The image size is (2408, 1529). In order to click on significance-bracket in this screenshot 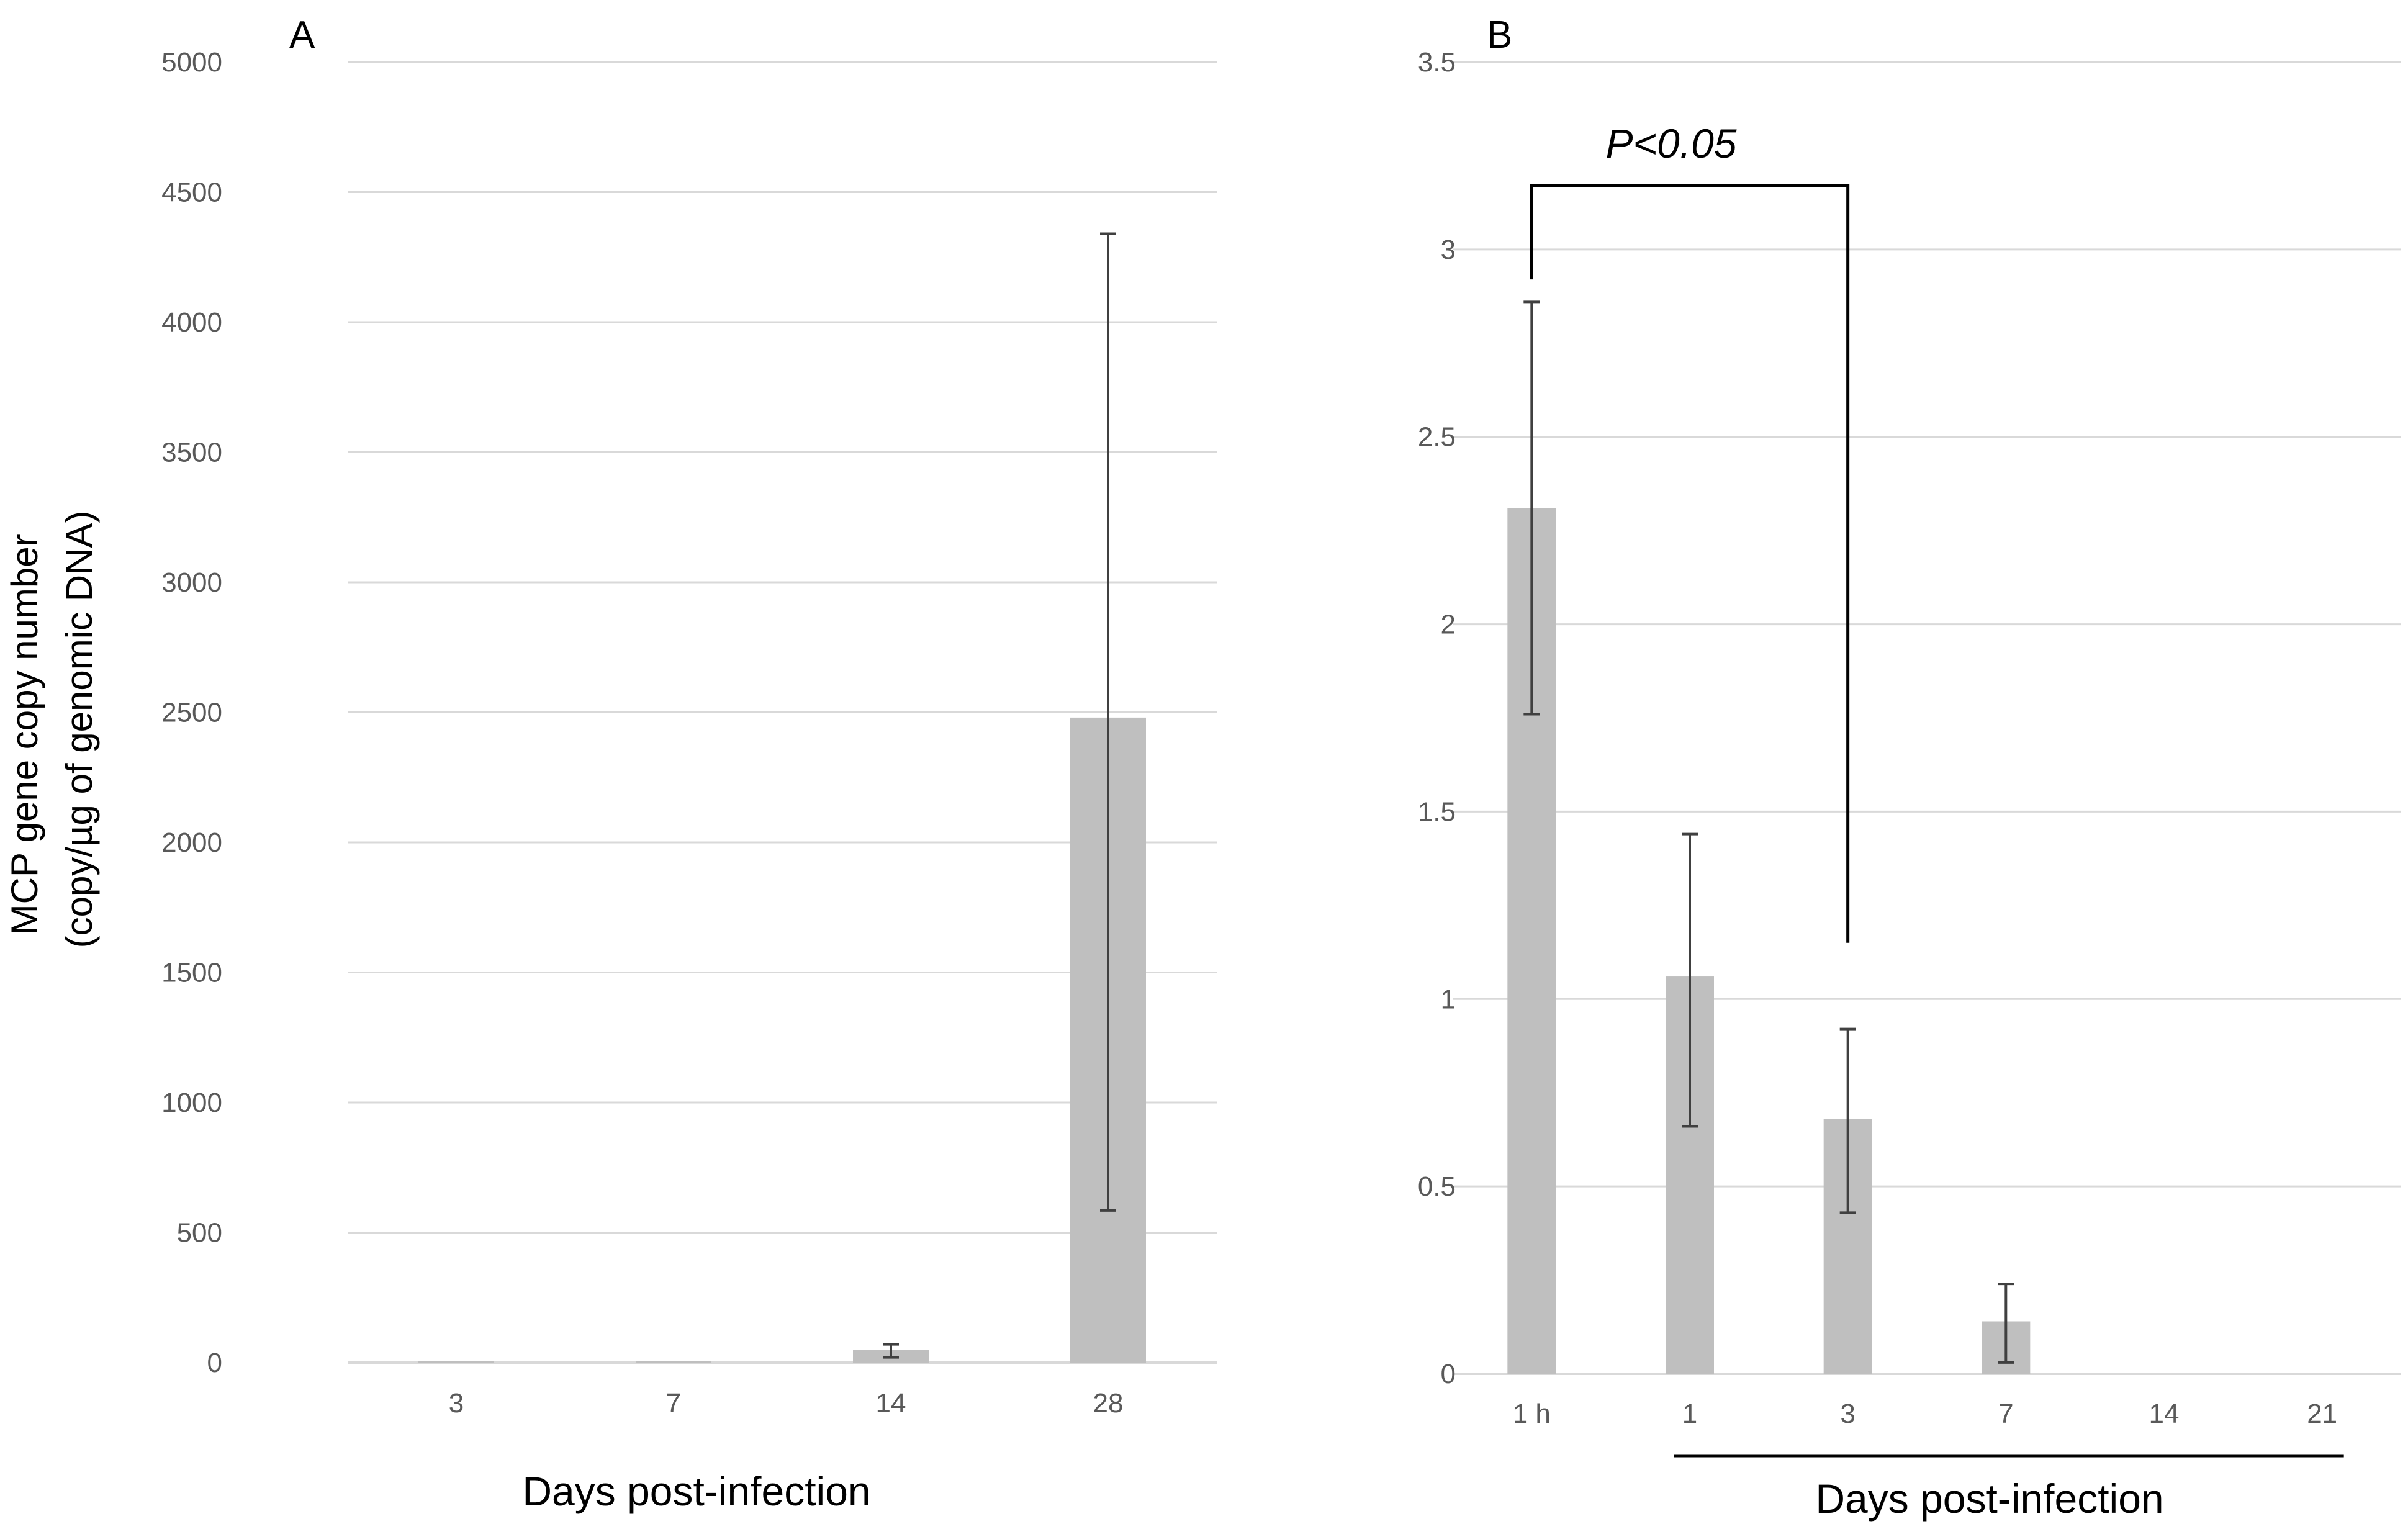, I will do `click(1690, 563)`.